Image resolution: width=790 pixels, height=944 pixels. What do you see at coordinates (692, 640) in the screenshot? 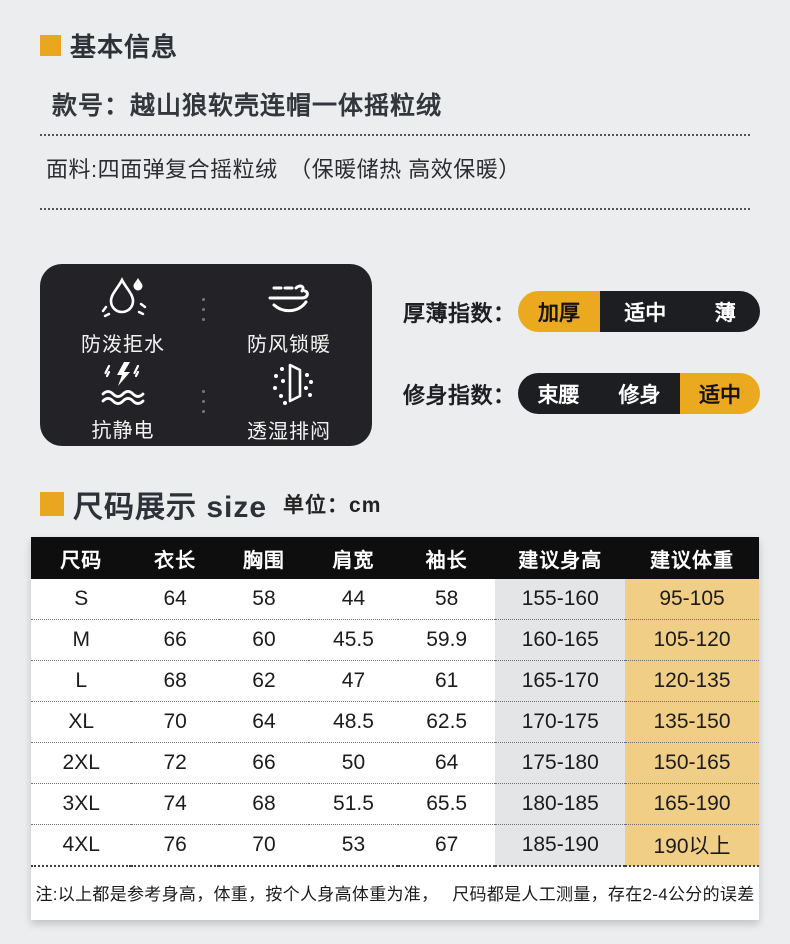
I see `table-cell: 105-120` at bounding box center [692, 640].